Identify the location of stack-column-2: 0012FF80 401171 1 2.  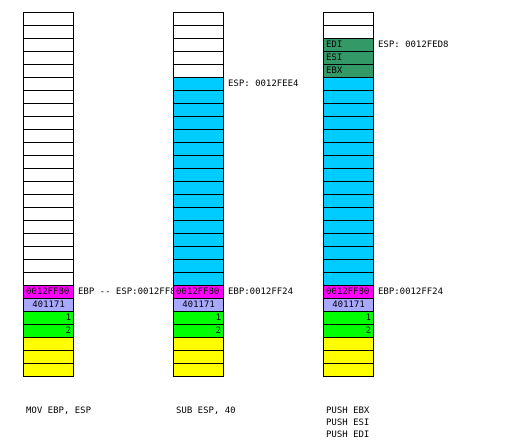
(198, 194).